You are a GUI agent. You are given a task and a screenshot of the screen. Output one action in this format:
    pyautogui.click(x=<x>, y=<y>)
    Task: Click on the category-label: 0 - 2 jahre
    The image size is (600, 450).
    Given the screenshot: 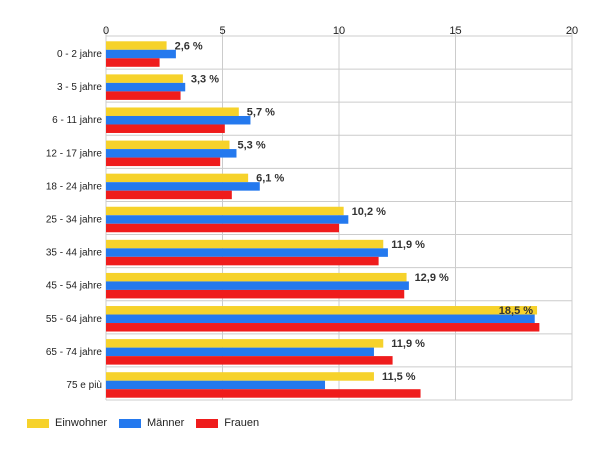 What is the action you would take?
    pyautogui.click(x=79, y=54)
    